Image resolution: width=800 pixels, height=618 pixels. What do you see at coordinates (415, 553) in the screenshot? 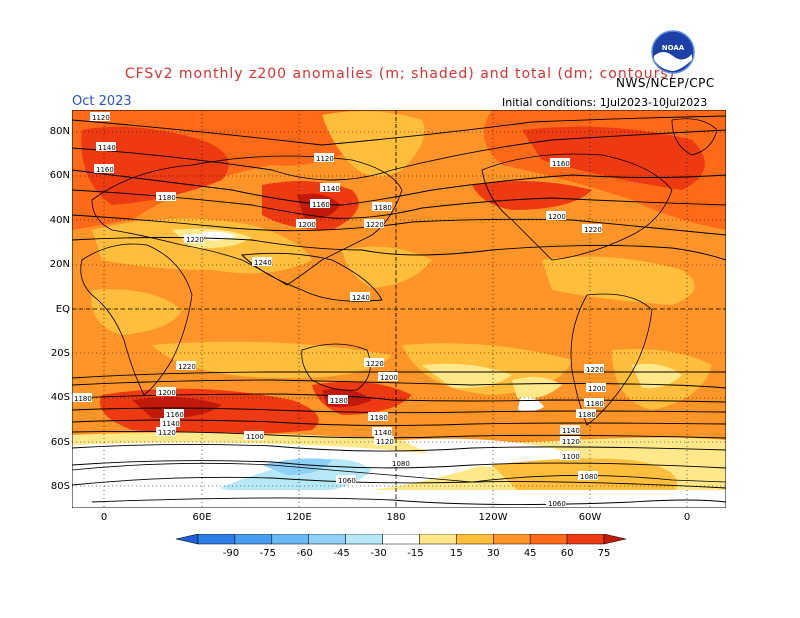
I see `colorbar-label: -15` at bounding box center [415, 553].